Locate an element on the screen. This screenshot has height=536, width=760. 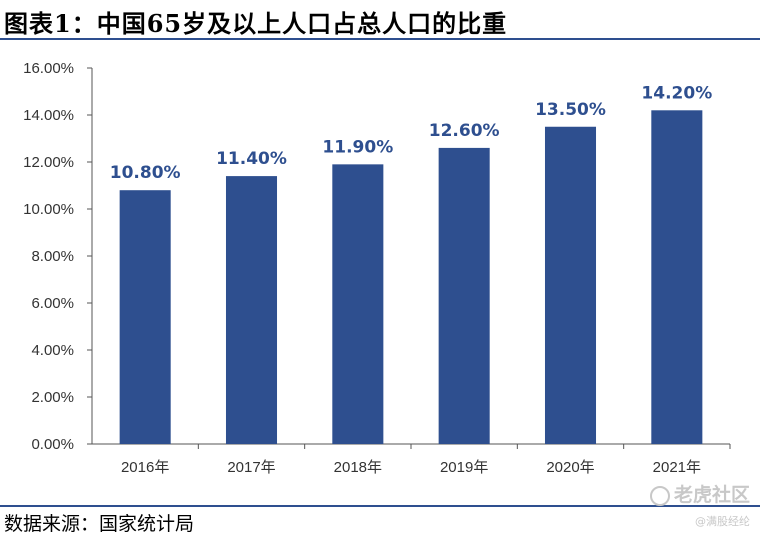
source-note: 数据来源：国家统计局 is located at coordinates (99, 524).